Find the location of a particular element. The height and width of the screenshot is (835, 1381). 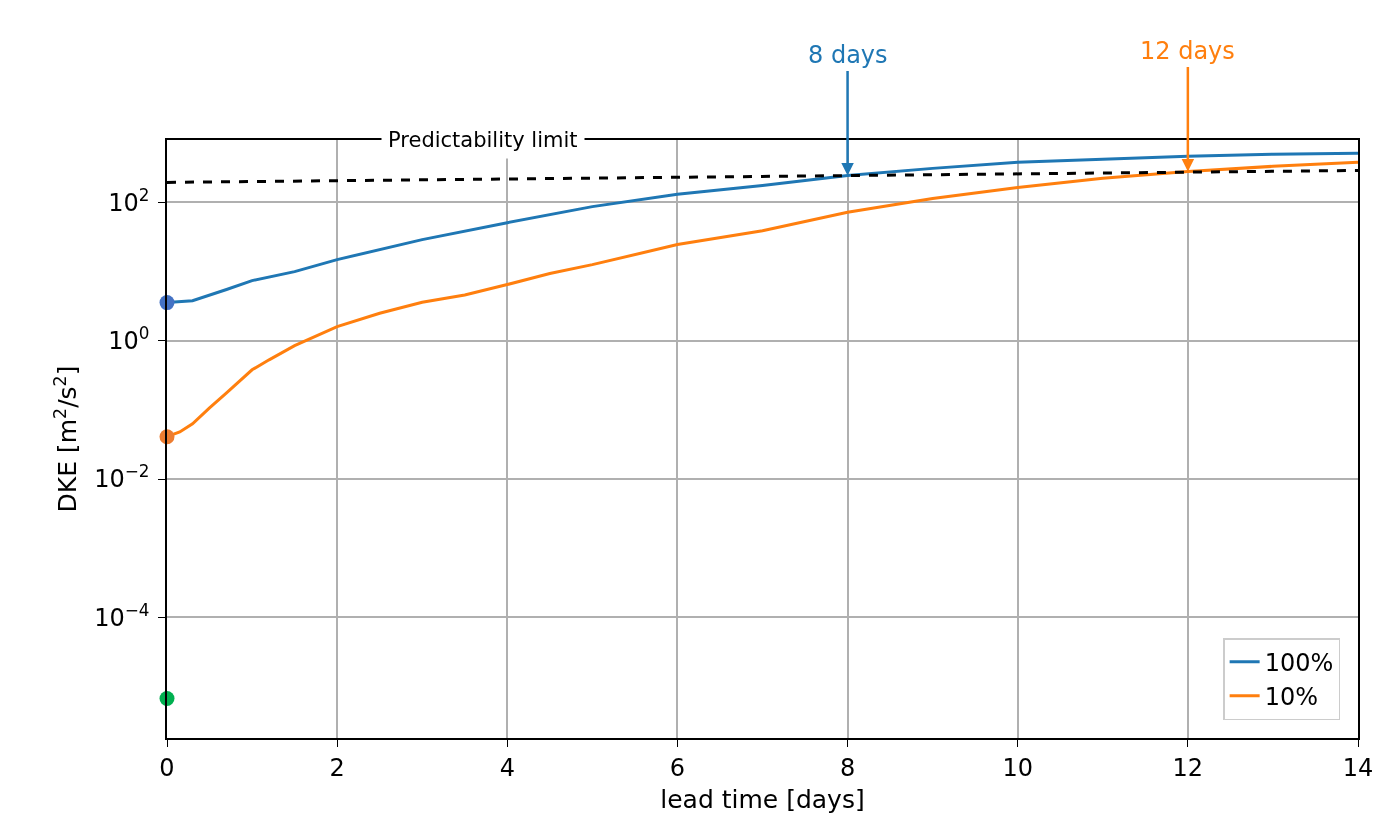

y-tick-label: 10$^{2}$ is located at coordinates (129, 200).